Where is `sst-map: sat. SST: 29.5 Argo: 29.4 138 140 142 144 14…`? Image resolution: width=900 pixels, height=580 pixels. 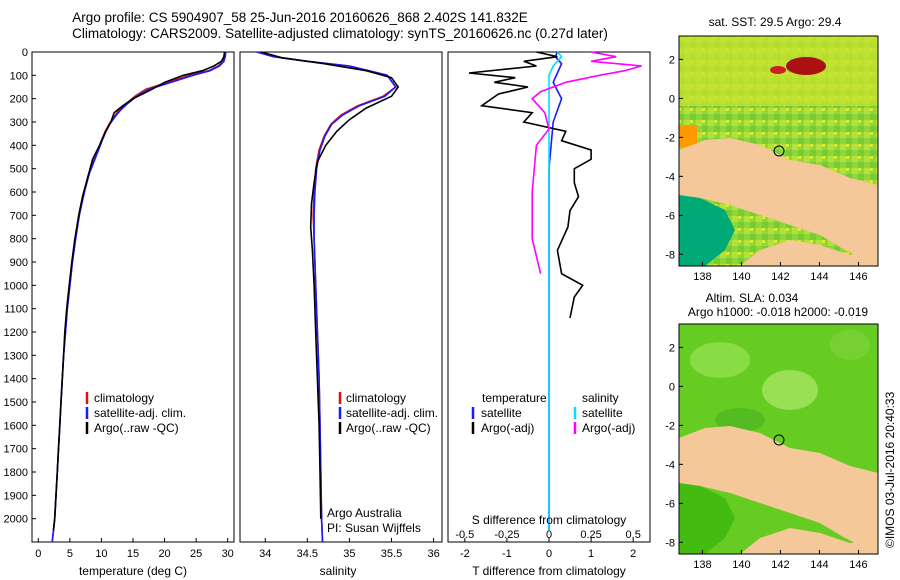
sst-map: sat. SST: 29.5 Argo: 29.4 138 140 142 144 14… is located at coordinates (772, 149).